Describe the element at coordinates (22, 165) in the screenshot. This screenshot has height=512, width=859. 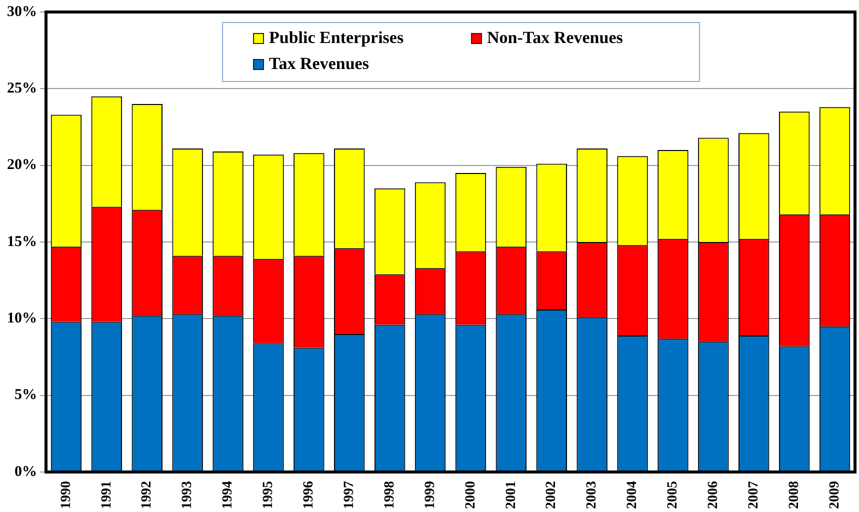
I see `y-tick-label: 20%` at that location.